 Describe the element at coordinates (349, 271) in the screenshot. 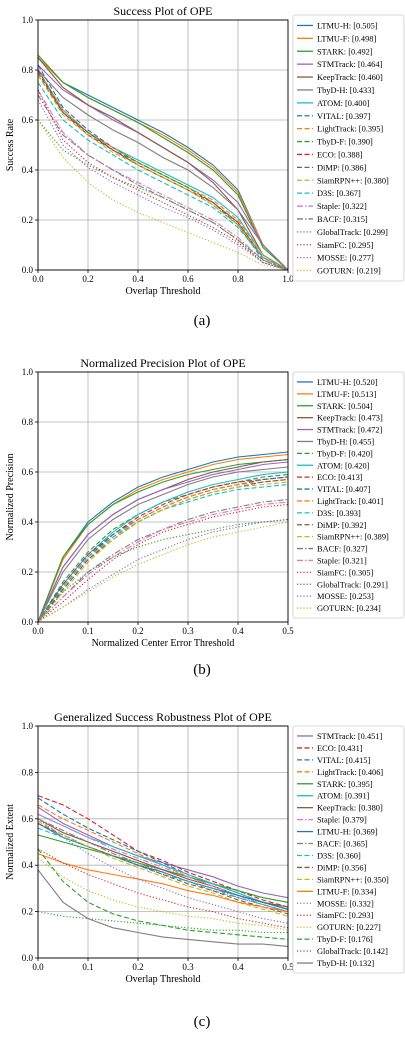

I see `legend-label: GOTURN: [0.219]` at that location.